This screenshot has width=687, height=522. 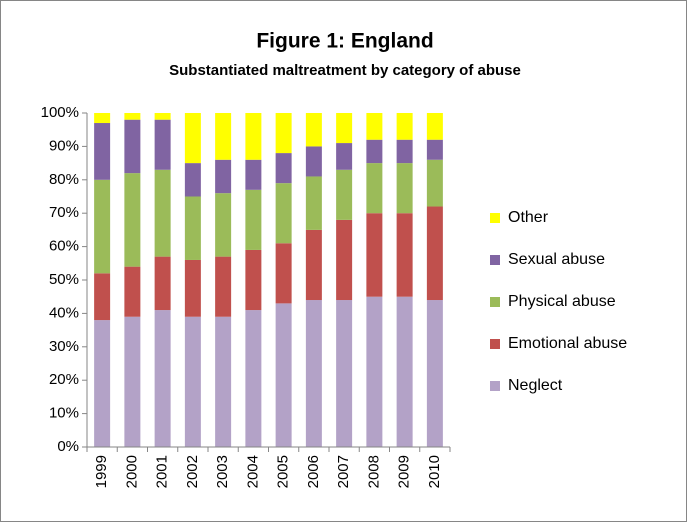 What do you see at coordinates (556, 259) in the screenshot?
I see `legend-label: Sexual abuse` at bounding box center [556, 259].